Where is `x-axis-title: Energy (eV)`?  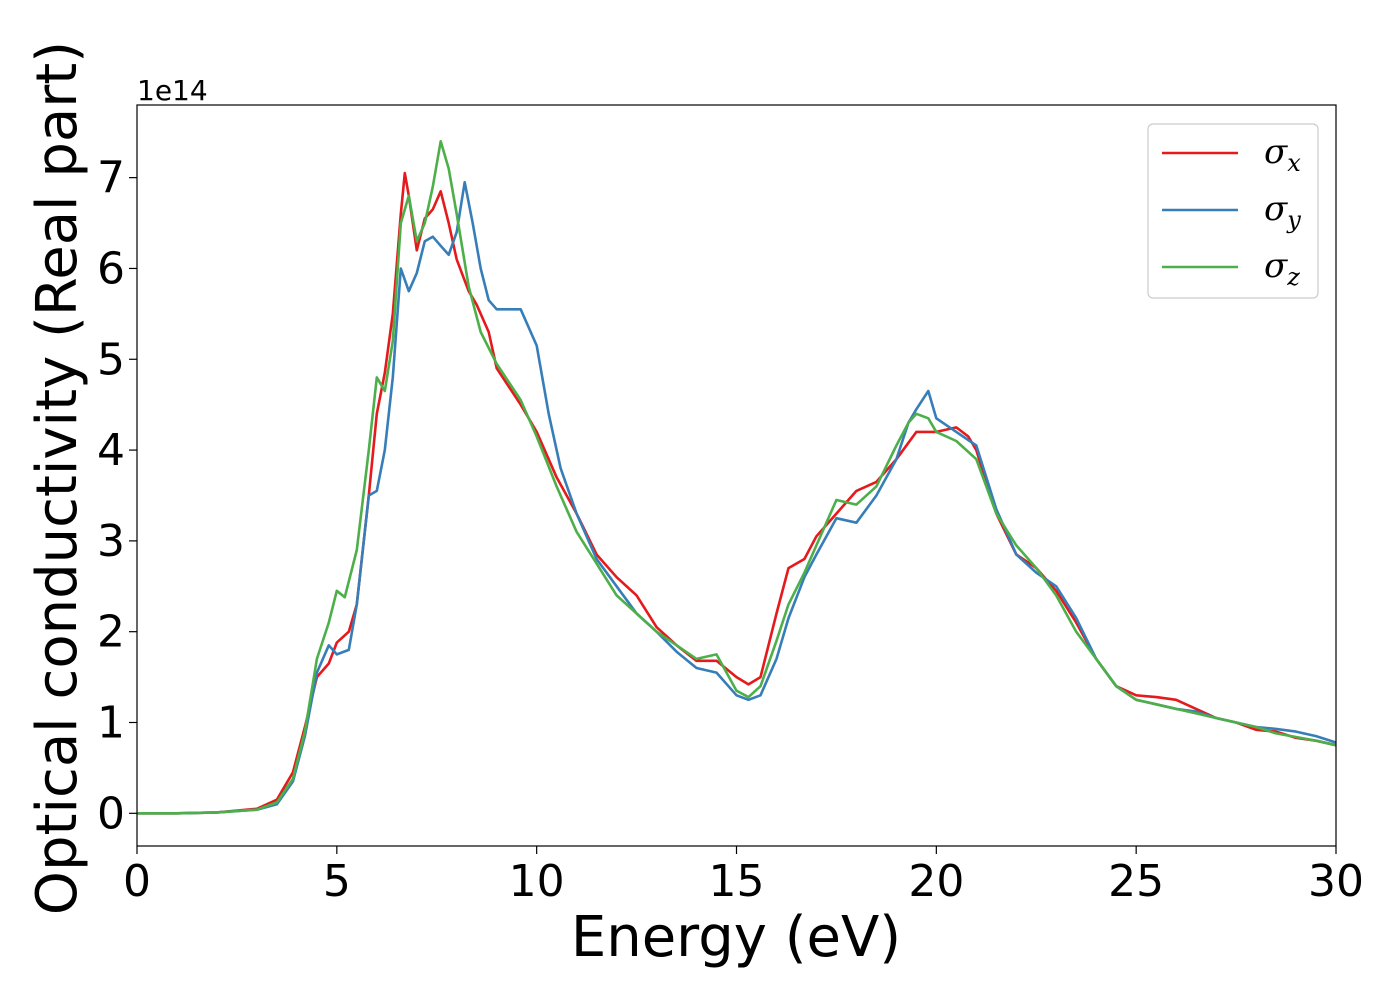 x-axis-title: Energy (eV) is located at coordinates (736, 937).